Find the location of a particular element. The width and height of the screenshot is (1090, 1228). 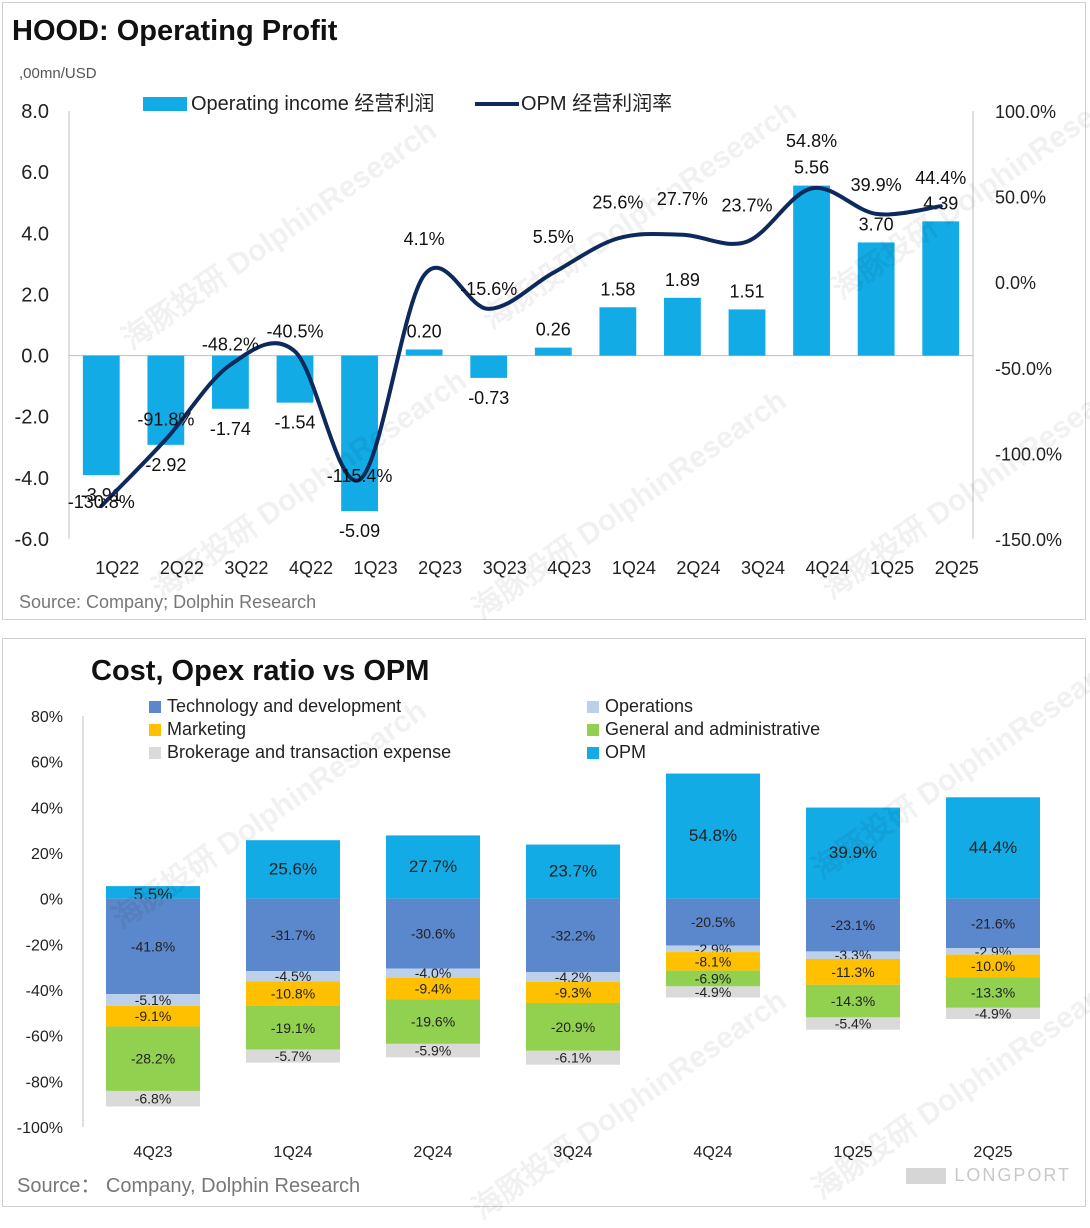

segment-data-label: -5.1% is located at coordinates (153, 1000).